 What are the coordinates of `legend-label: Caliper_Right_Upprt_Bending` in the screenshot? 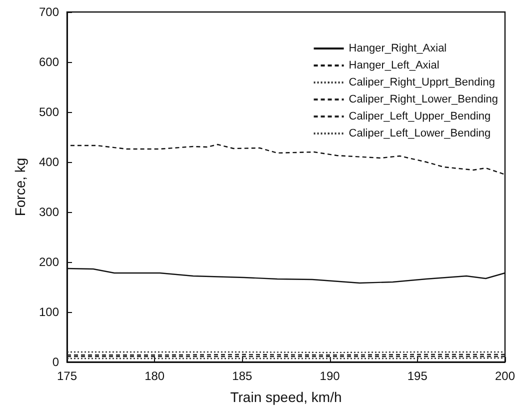 It's located at (421, 82).